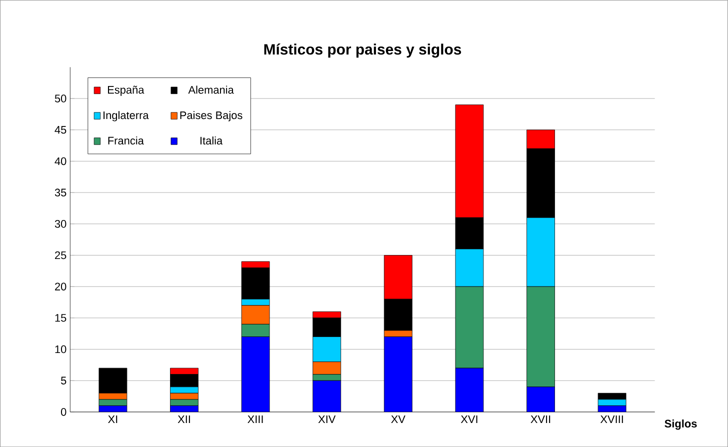 Image resolution: width=728 pixels, height=447 pixels. What do you see at coordinates (540, 419) in the screenshot?
I see `x-tick-label: XVII` at bounding box center [540, 419].